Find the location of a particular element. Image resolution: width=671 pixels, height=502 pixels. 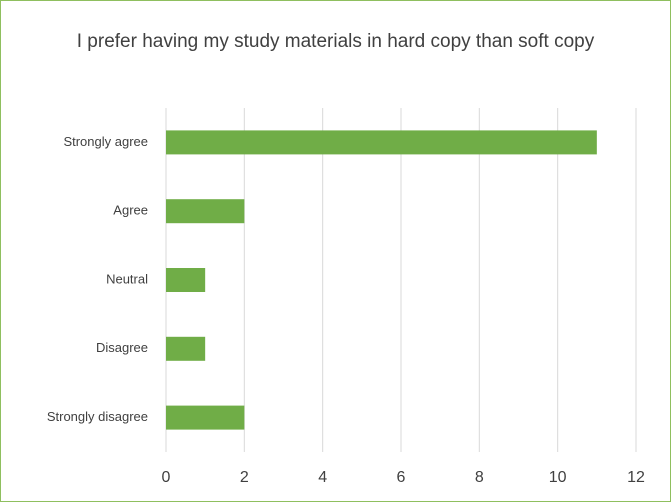

x-tick-label: 4 is located at coordinates (322, 477).